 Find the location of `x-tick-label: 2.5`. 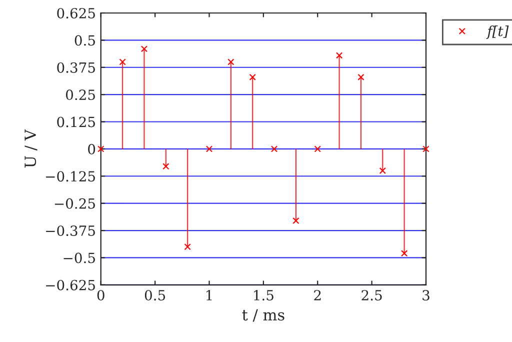

x-tick-label: 2.5 is located at coordinates (372, 295).